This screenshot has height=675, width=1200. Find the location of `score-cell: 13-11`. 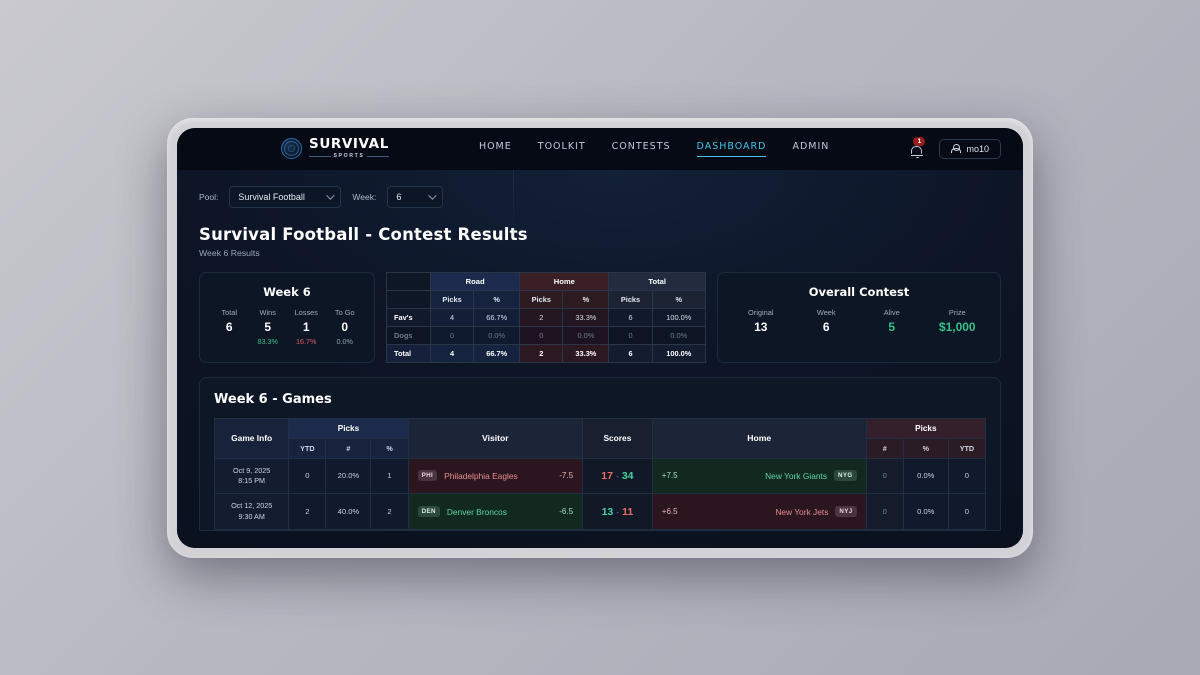

score-cell: 13-11 is located at coordinates (617, 512).